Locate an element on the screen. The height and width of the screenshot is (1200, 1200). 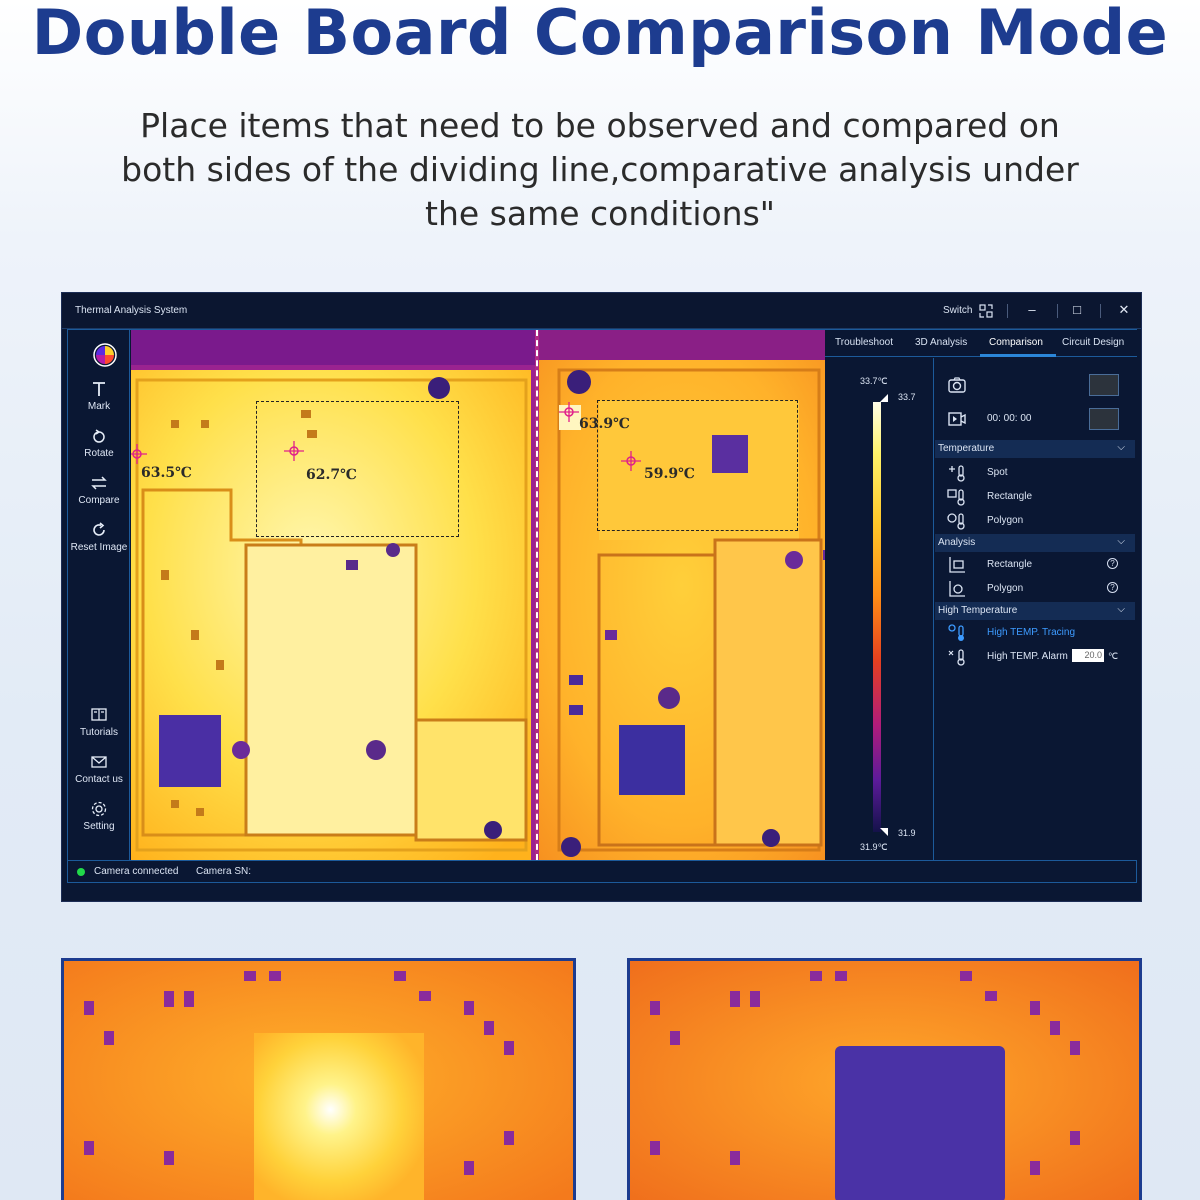
tab-troubleshoot: Troubleshoot is located at coordinates (864, 342).